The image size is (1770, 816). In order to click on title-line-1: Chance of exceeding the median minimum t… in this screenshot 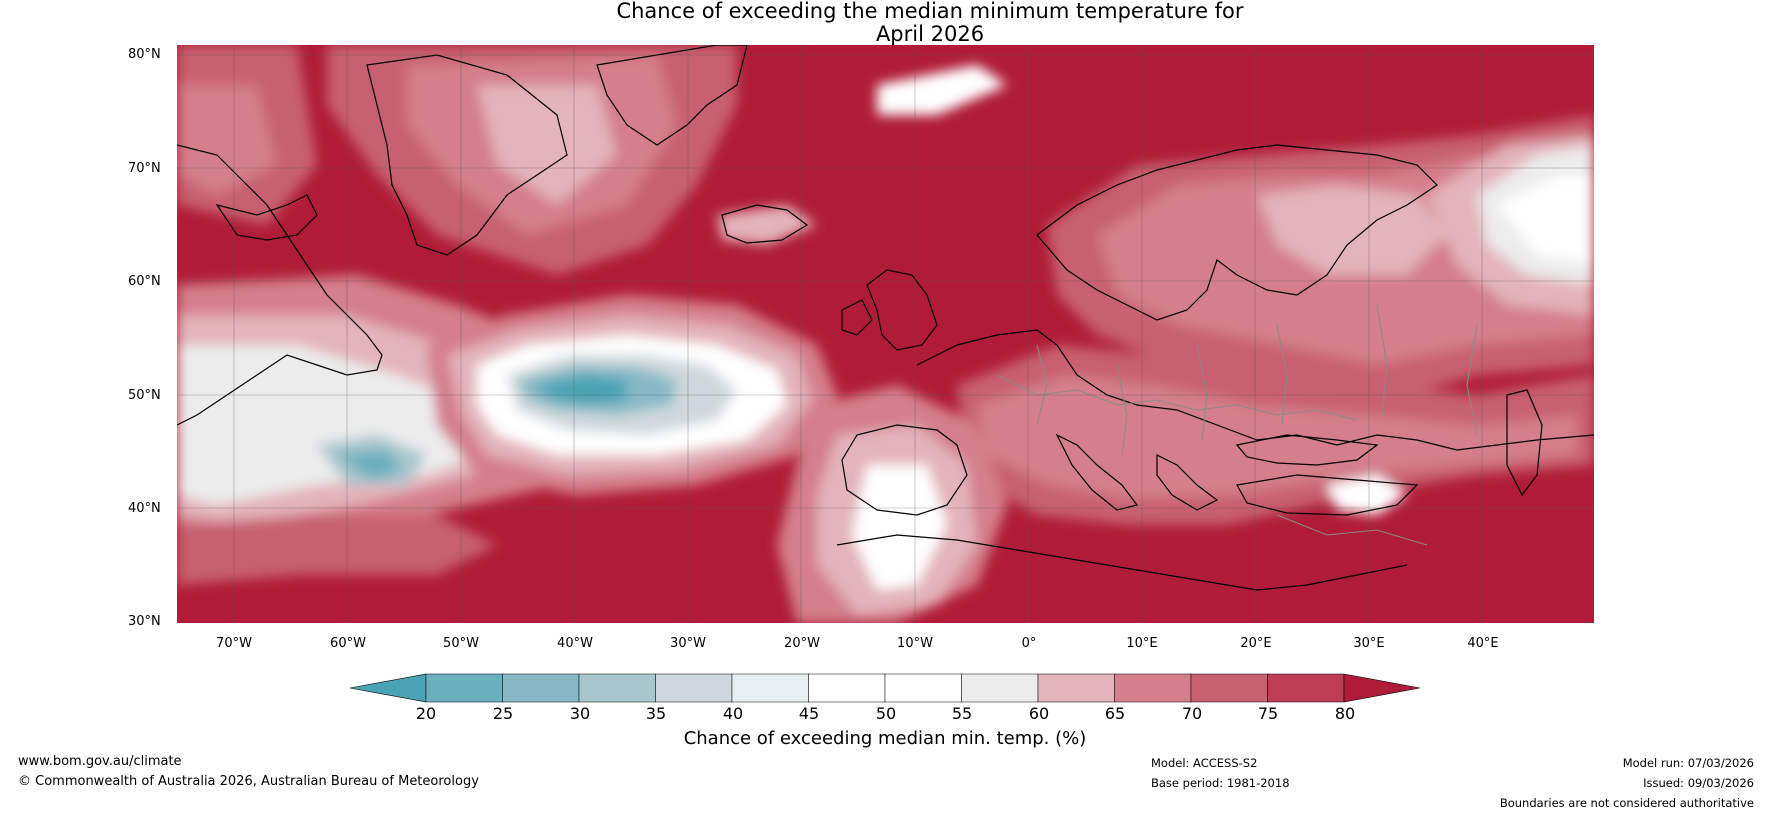, I will do `click(930, 11)`.